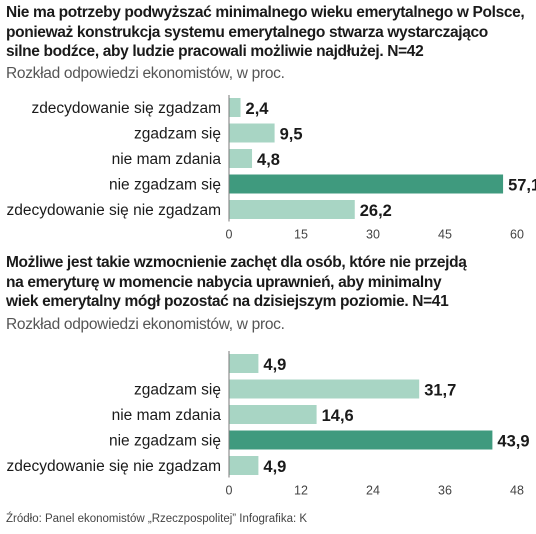  Describe the element at coordinates (165, 441) in the screenshot. I see `chart2-category-label-3: nie zgadzam się` at that location.